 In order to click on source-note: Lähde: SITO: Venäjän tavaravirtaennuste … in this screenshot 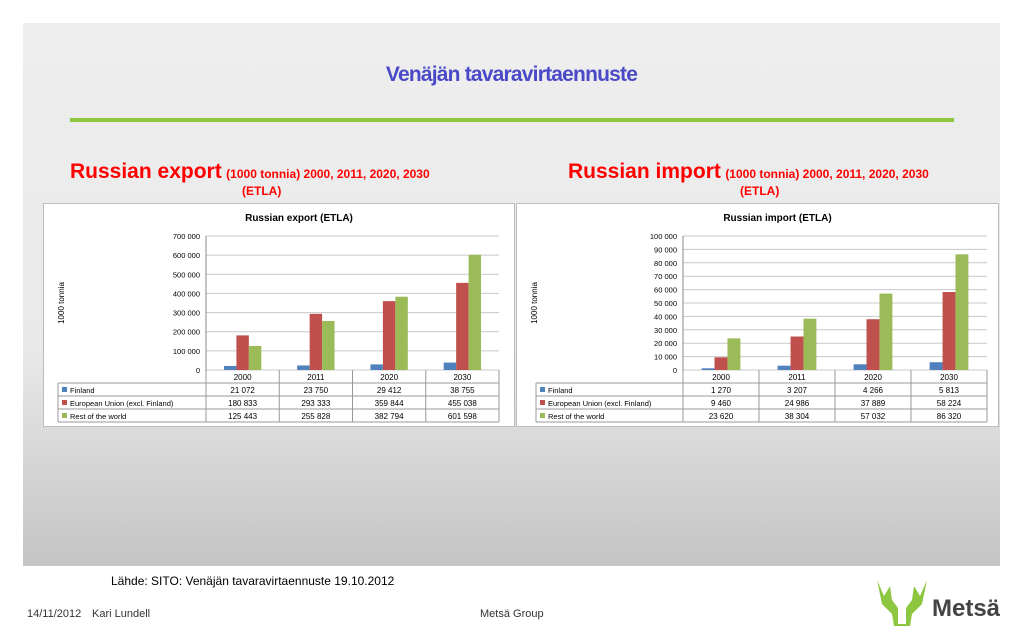, I will do `click(253, 581)`.